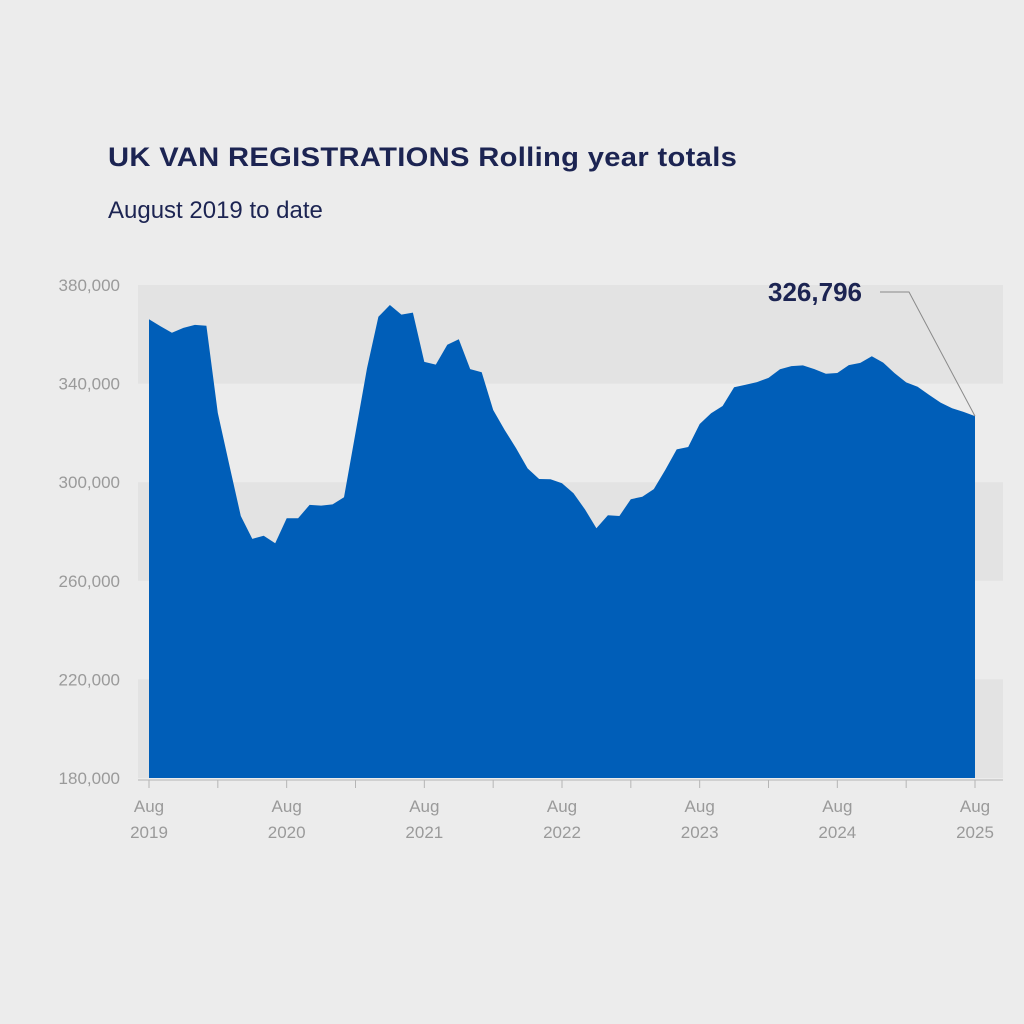  I want to click on y-tick-label: 300,000, so click(89, 482).